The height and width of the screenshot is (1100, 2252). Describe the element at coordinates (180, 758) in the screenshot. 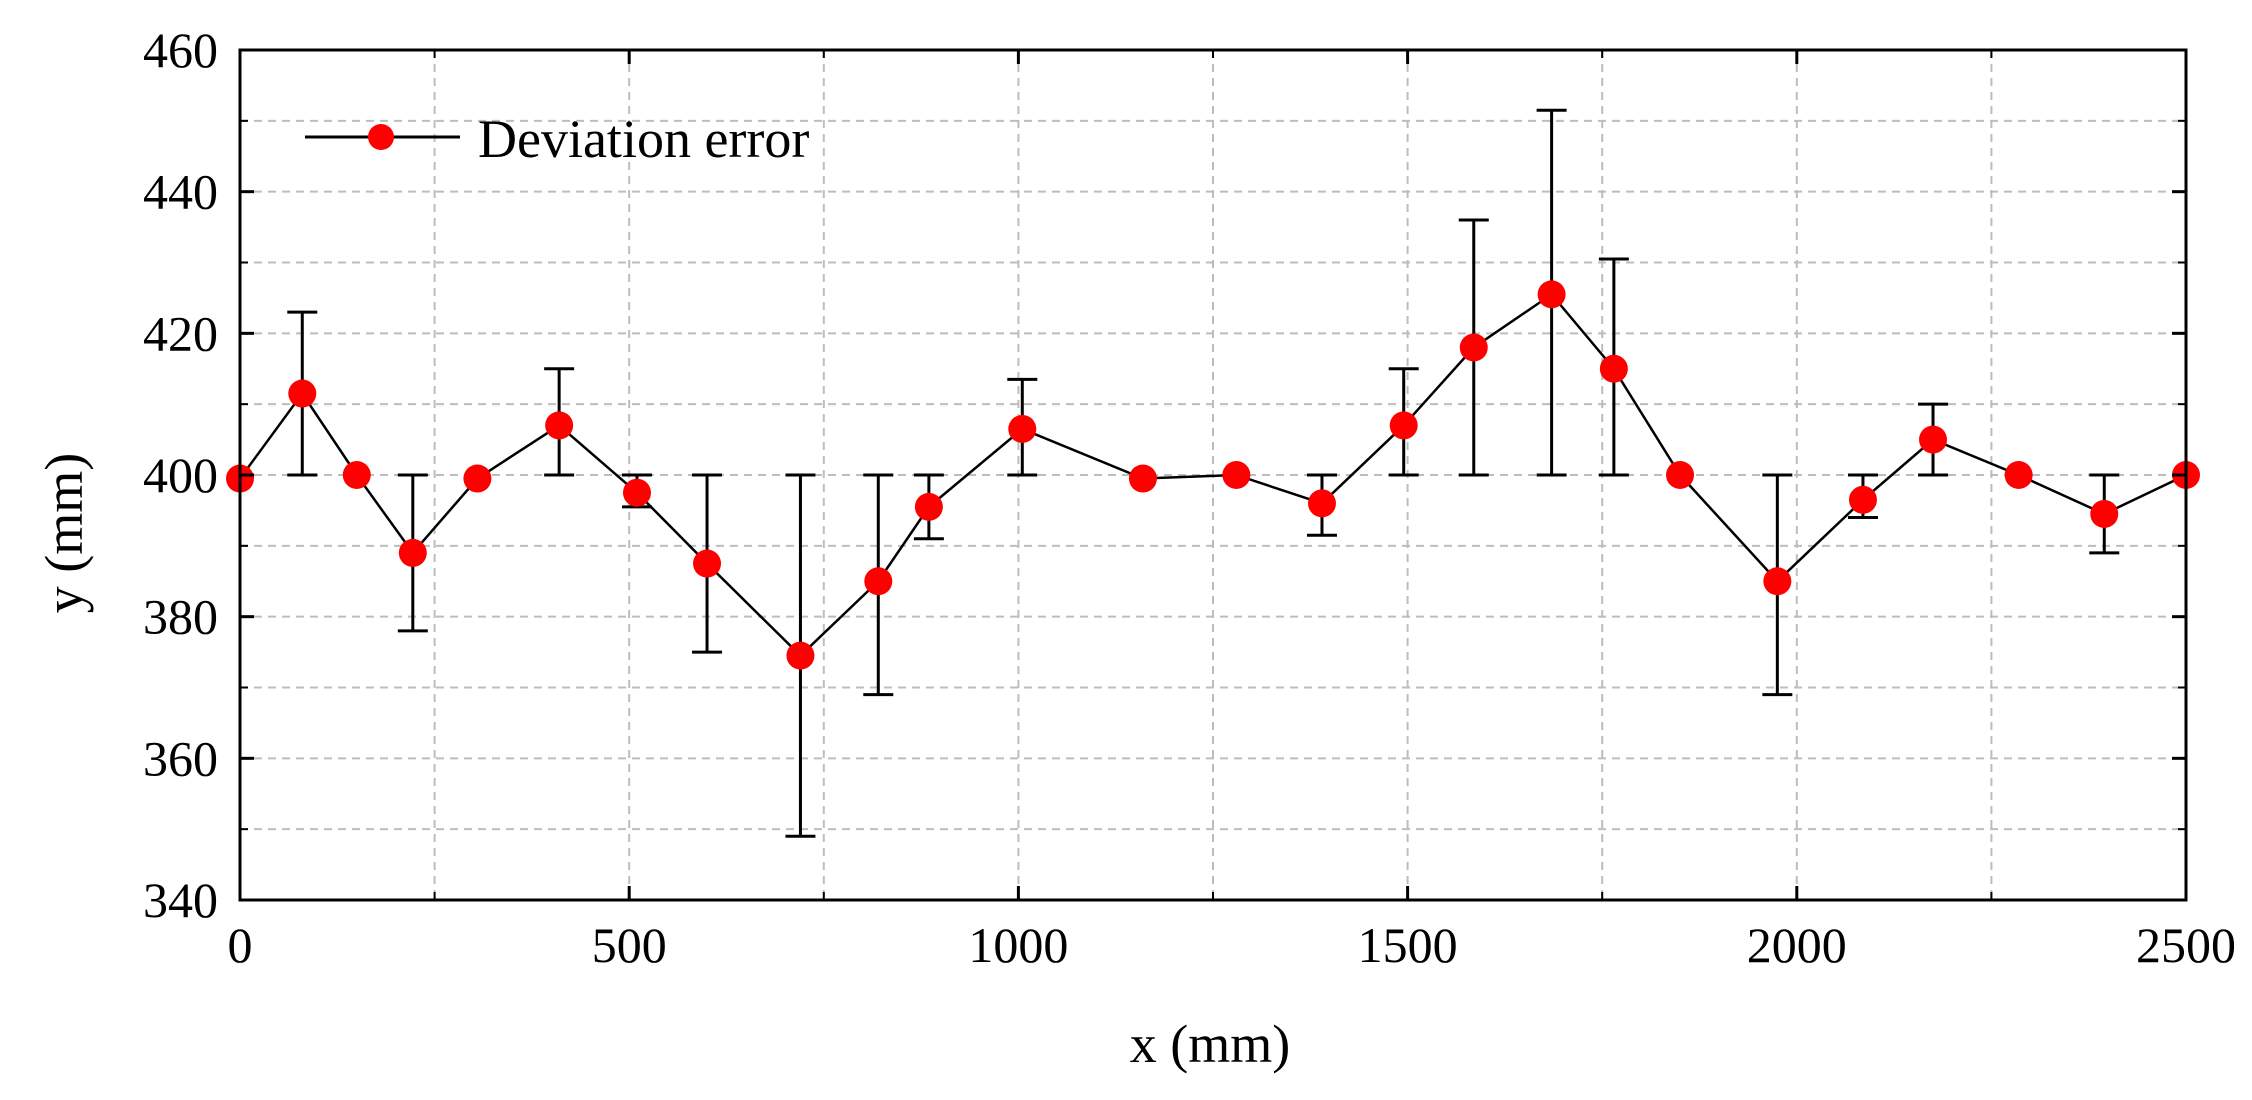

I see `y-tick-label: 360` at that location.